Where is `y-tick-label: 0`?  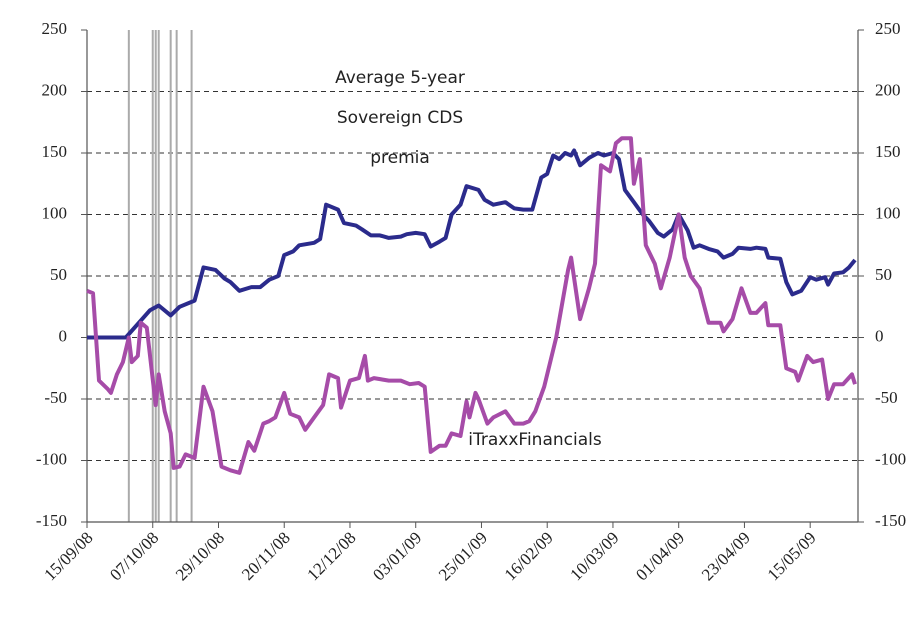
y-tick-label: 0 is located at coordinates (63, 335).